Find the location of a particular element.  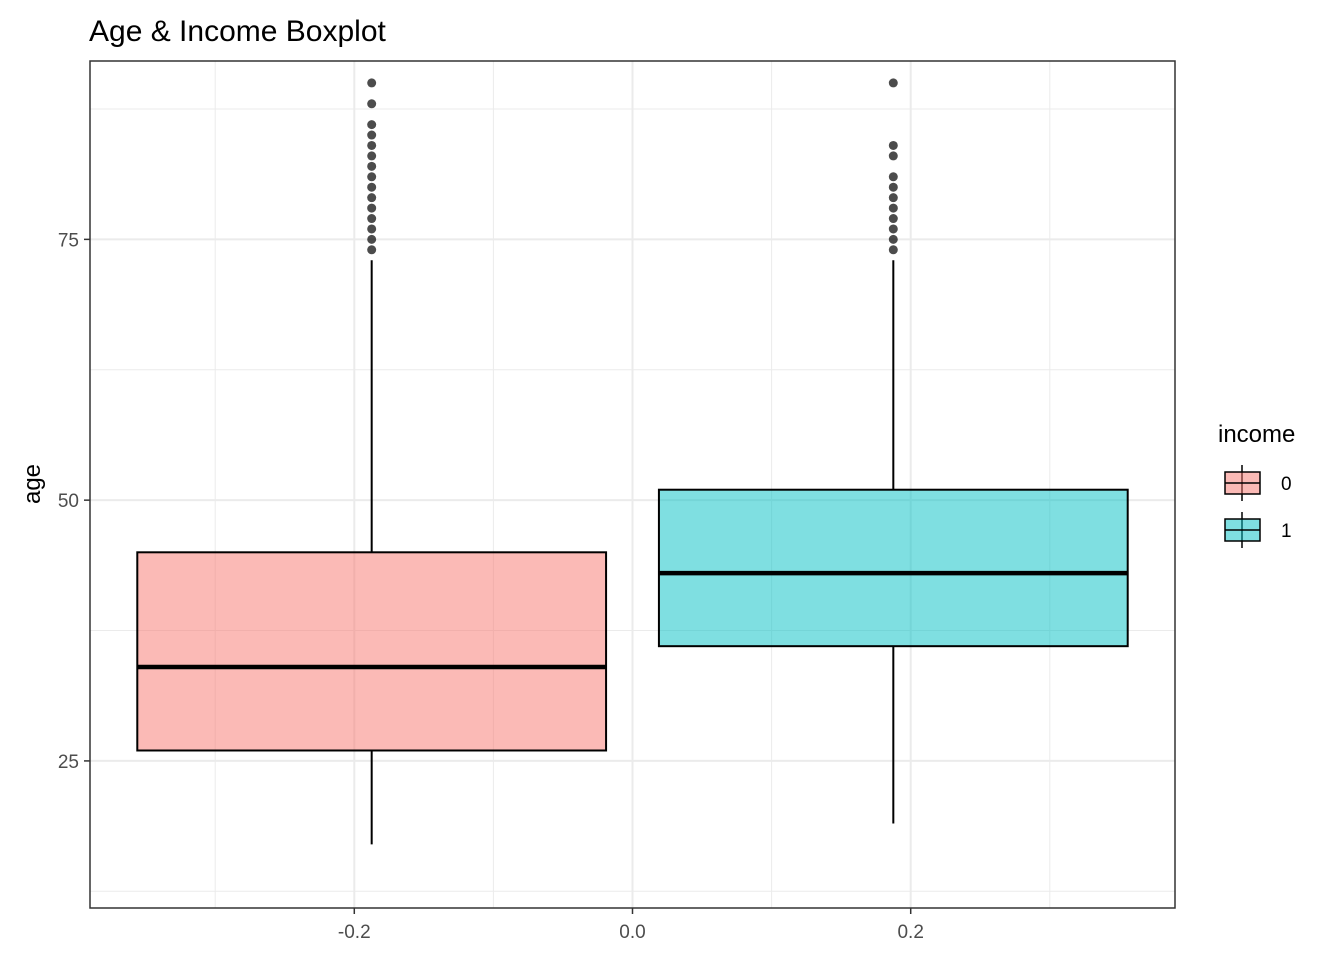

legend-title: income is located at coordinates (1256, 434).